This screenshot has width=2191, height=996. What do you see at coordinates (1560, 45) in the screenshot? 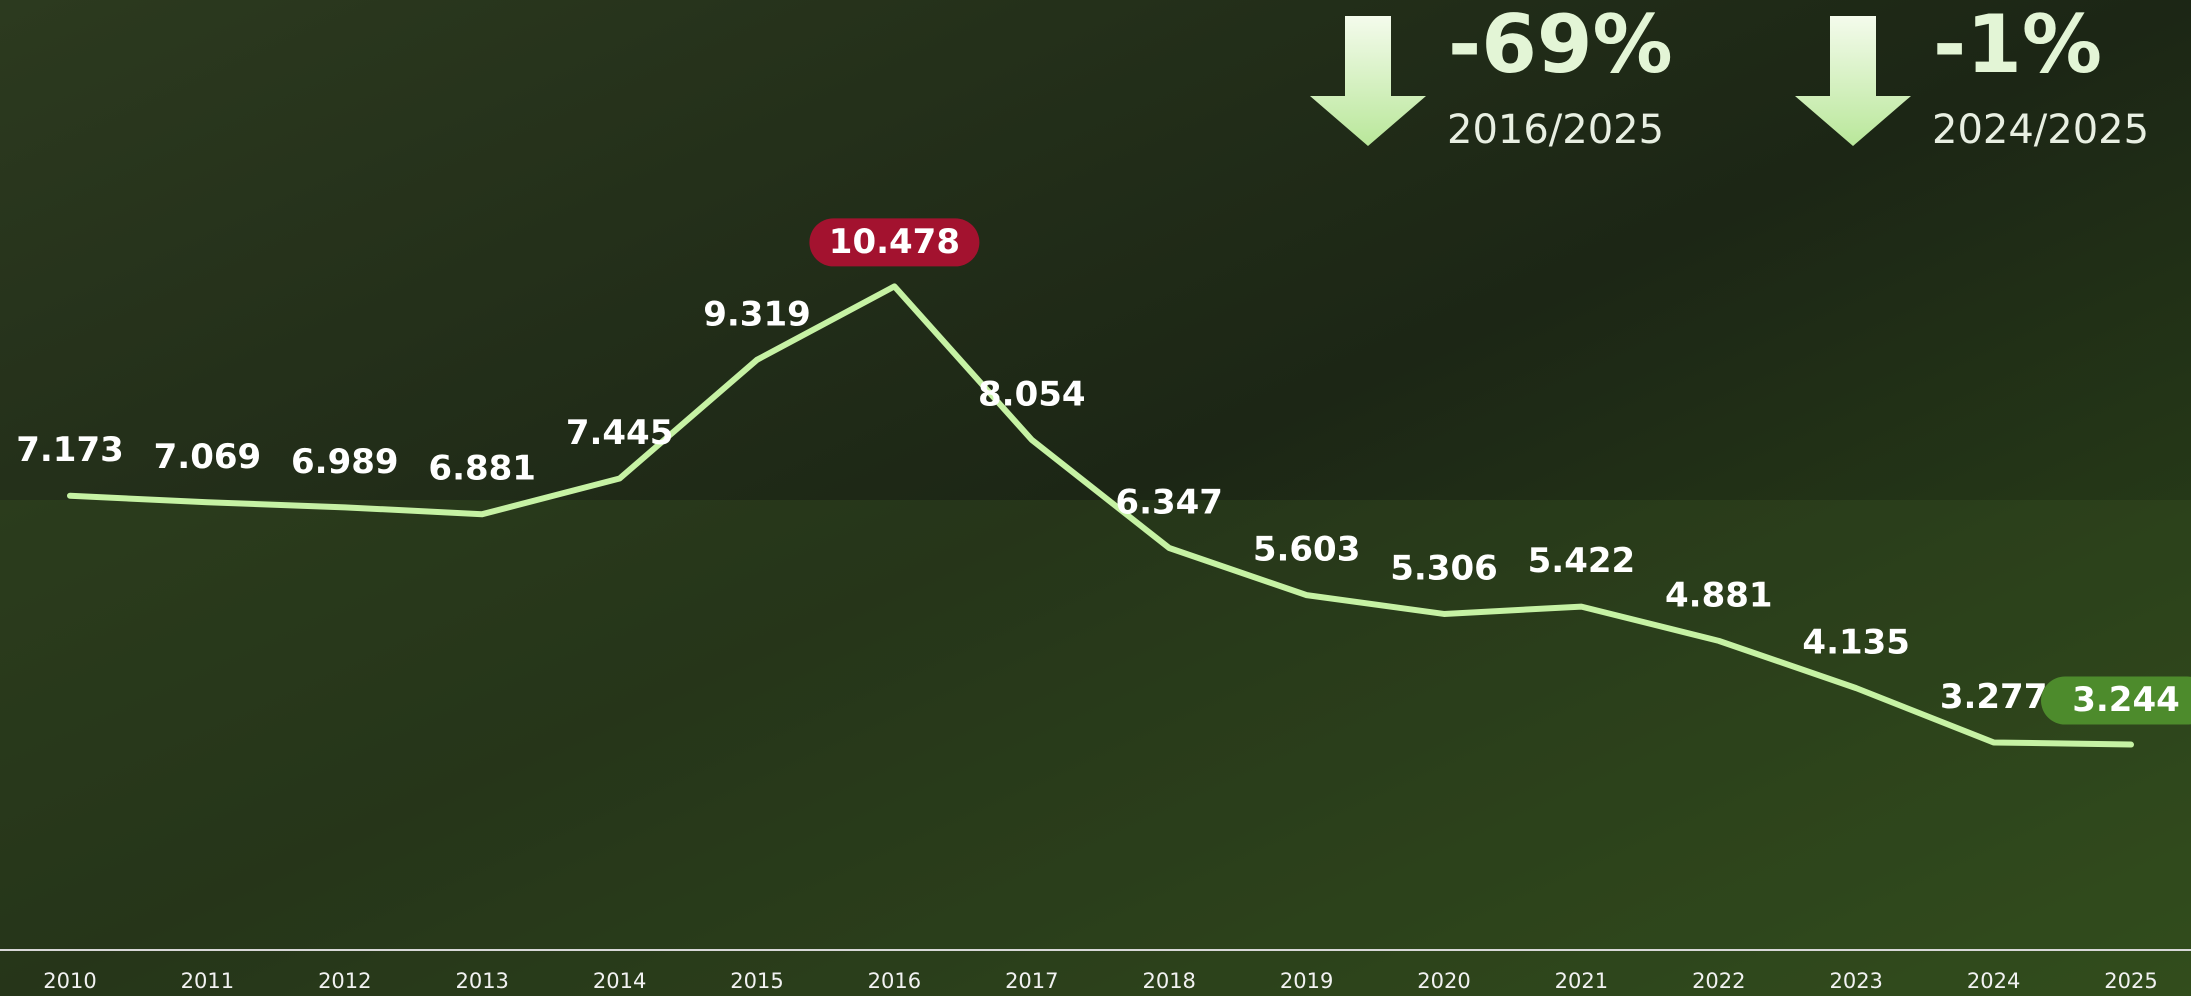
I see `annotation-value: -69%` at bounding box center [1560, 45].